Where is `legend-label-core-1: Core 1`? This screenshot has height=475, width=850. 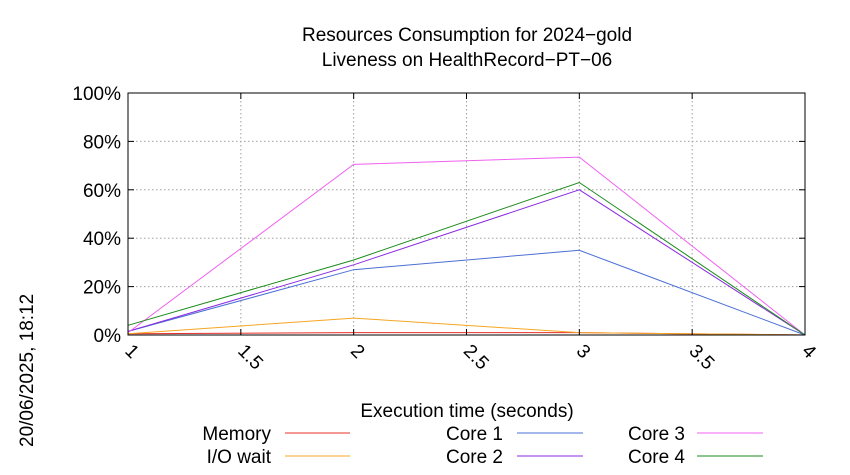 legend-label-core-1: Core 1 is located at coordinates (474, 434).